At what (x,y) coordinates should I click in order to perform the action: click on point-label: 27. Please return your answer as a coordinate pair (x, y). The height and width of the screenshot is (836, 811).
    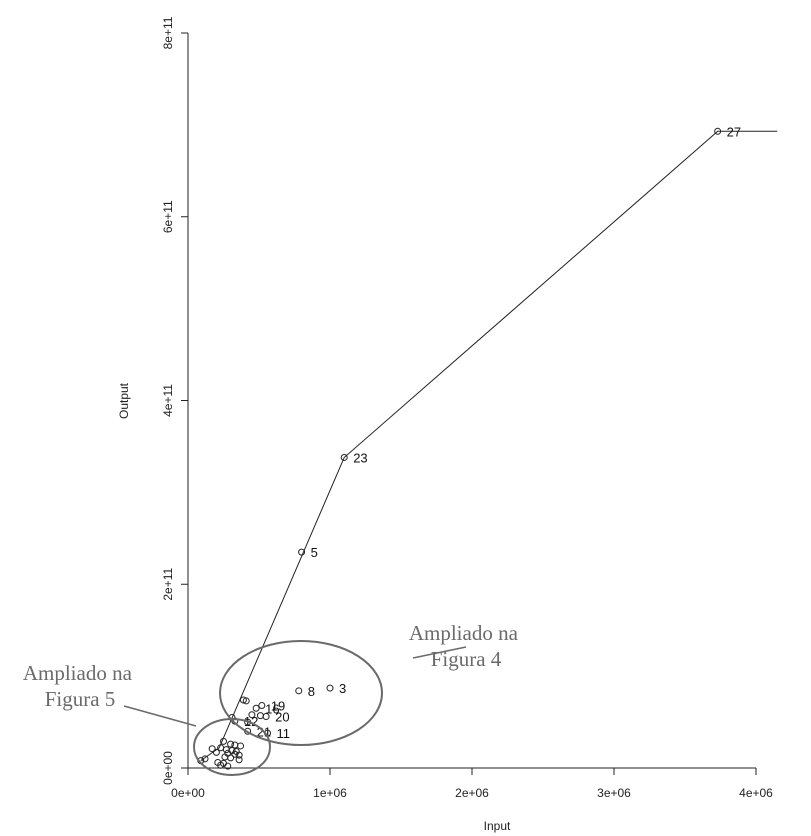
    Looking at the image, I should click on (734, 131).